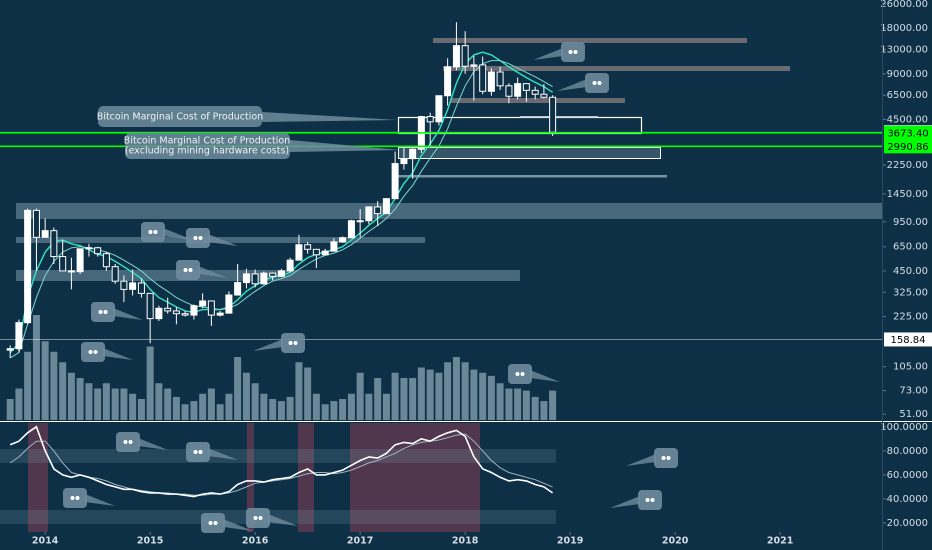 The width and height of the screenshot is (932, 550). What do you see at coordinates (907, 95) in the screenshot?
I see `y-tick-label: 6500.00` at bounding box center [907, 95].